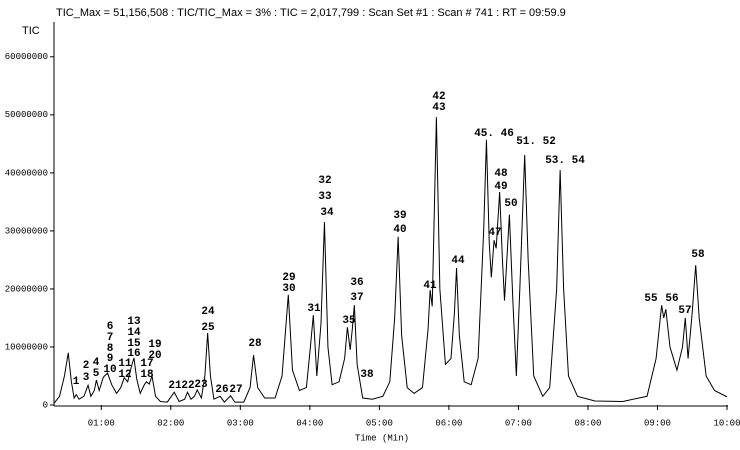  Describe the element at coordinates (125, 364) in the screenshot. I see `peak-label: 11` at that location.